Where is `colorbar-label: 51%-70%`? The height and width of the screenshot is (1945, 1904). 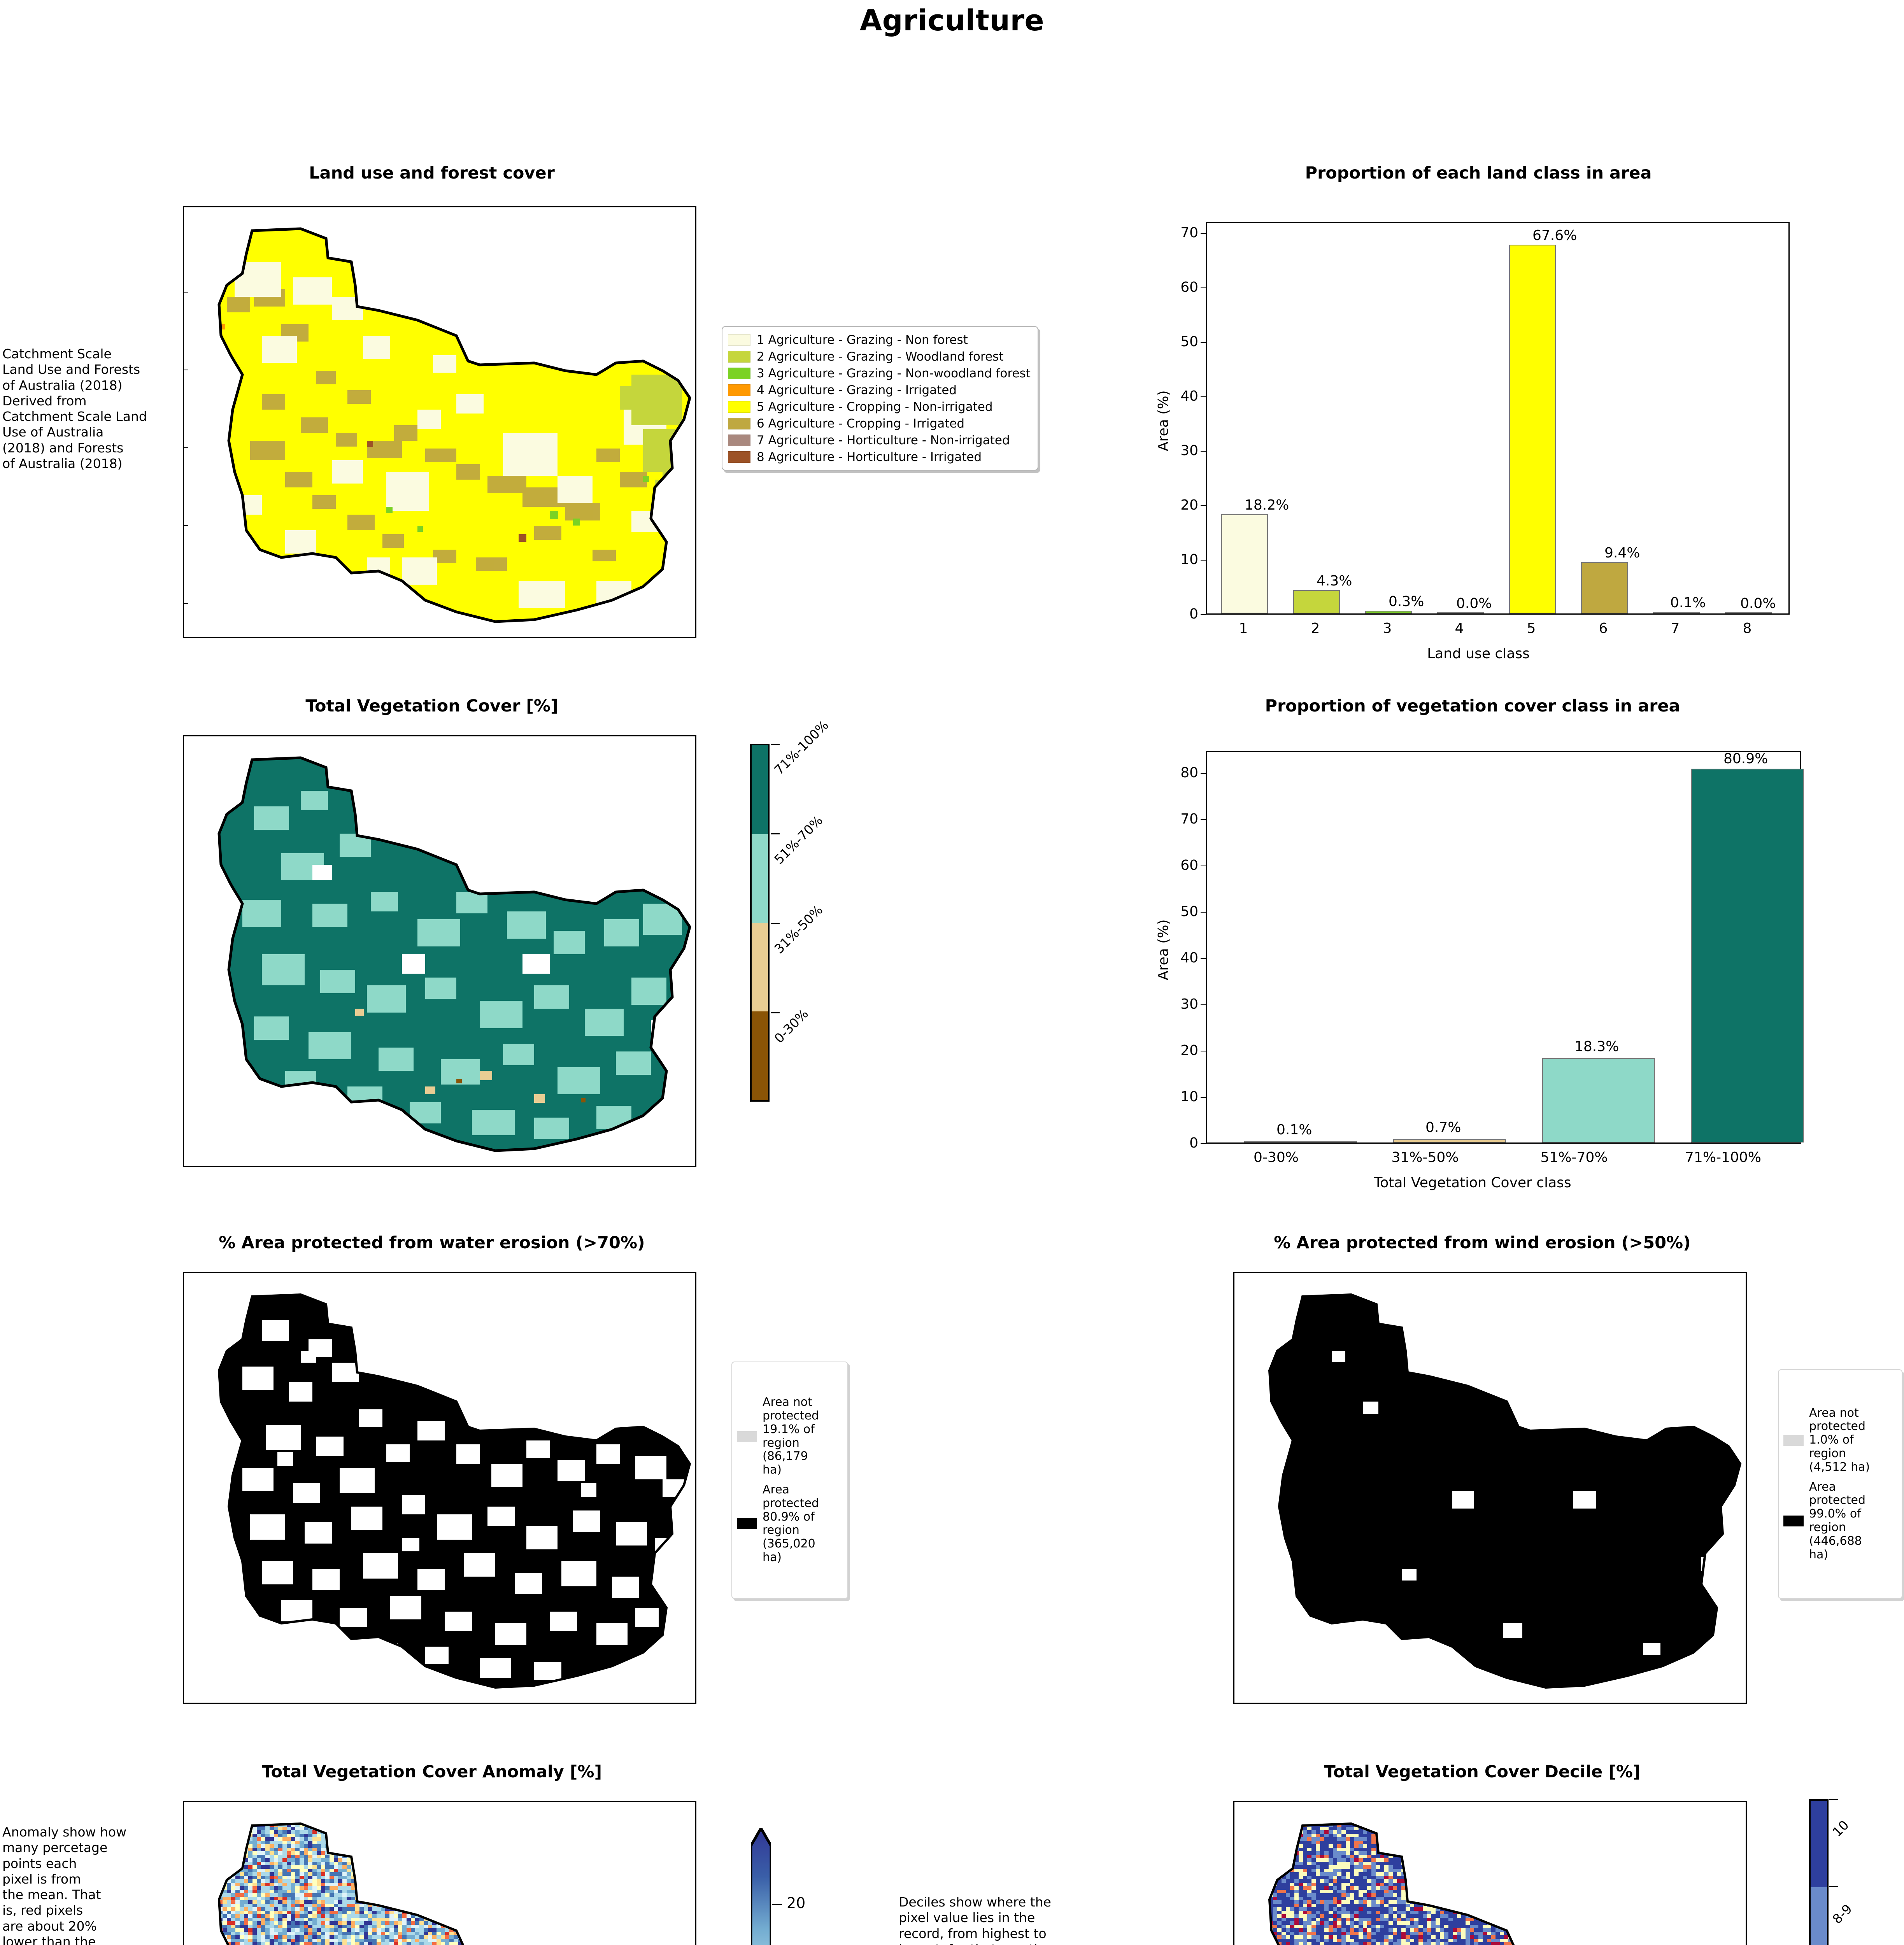
colorbar-label: 51%-70% is located at coordinates (798, 840).